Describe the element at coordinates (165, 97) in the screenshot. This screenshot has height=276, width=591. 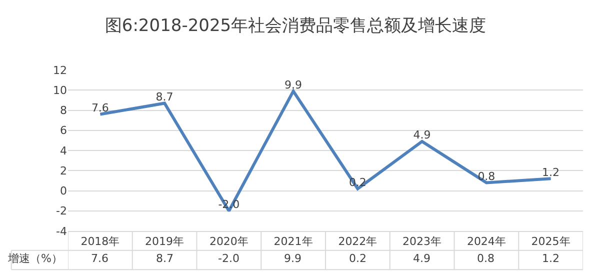
I see `text: 8.7` at that location.